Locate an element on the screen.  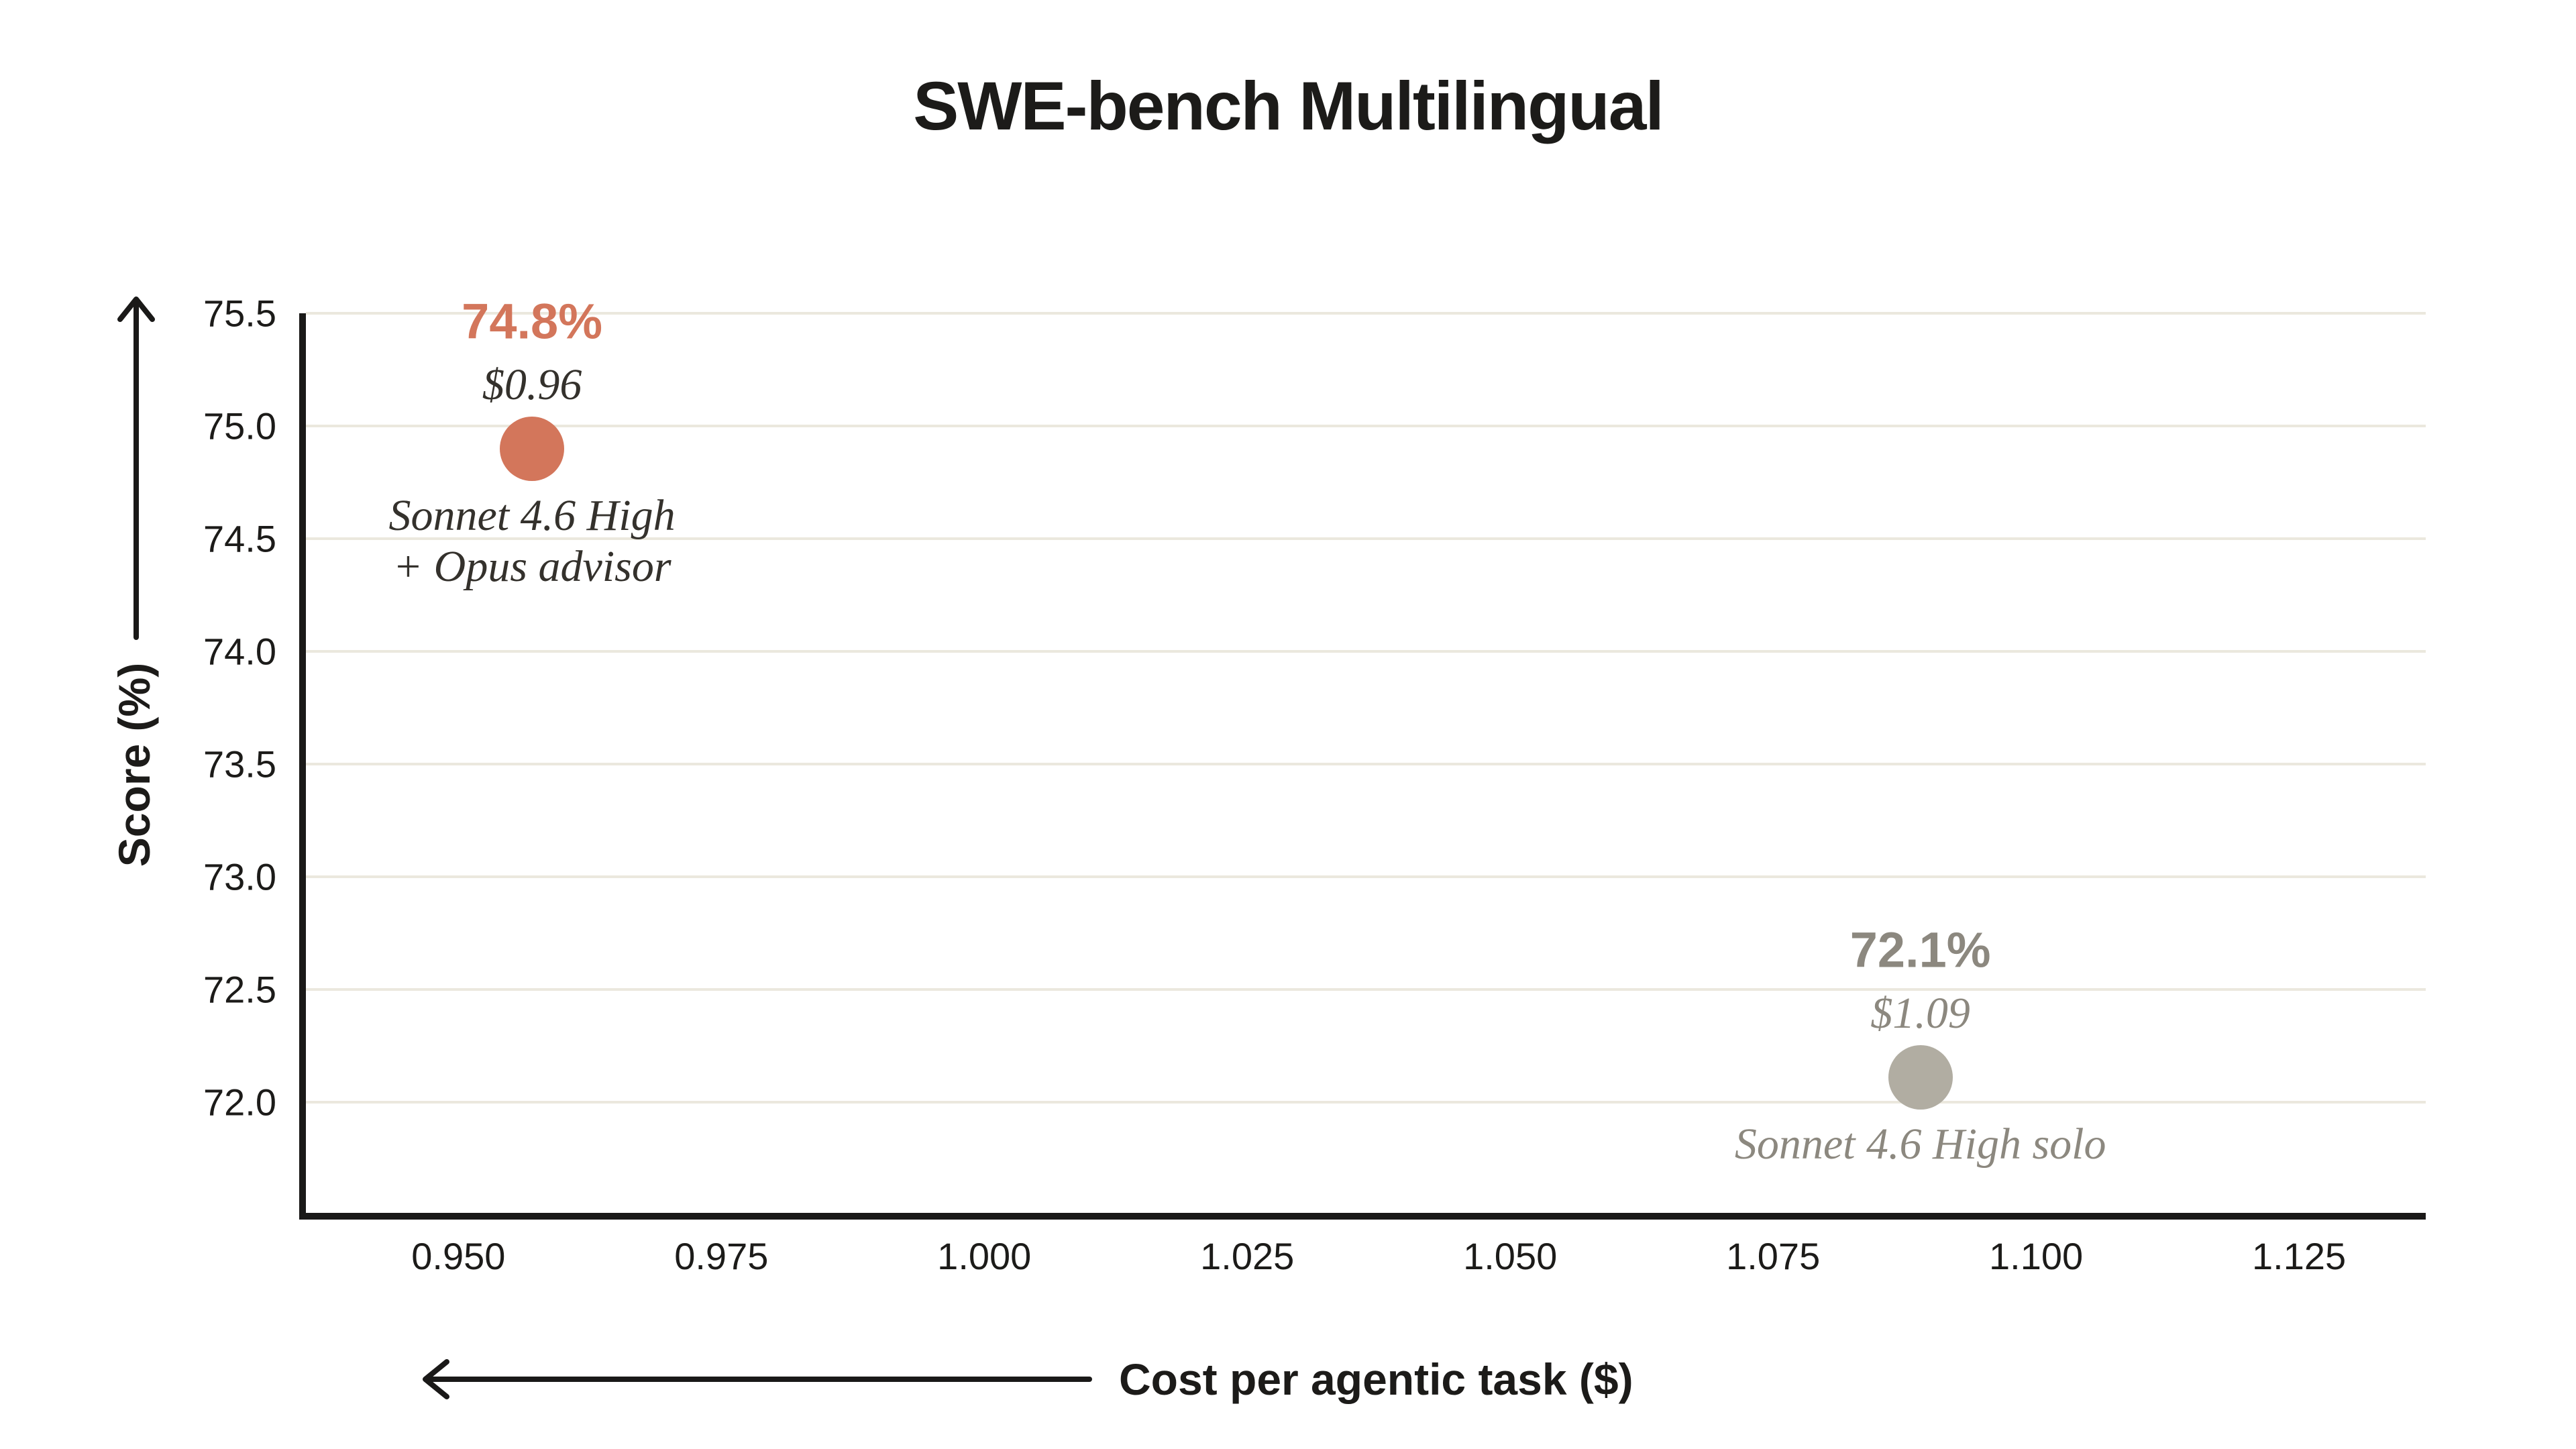
x-tick-label: 1.100 is located at coordinates (2036, 1256).